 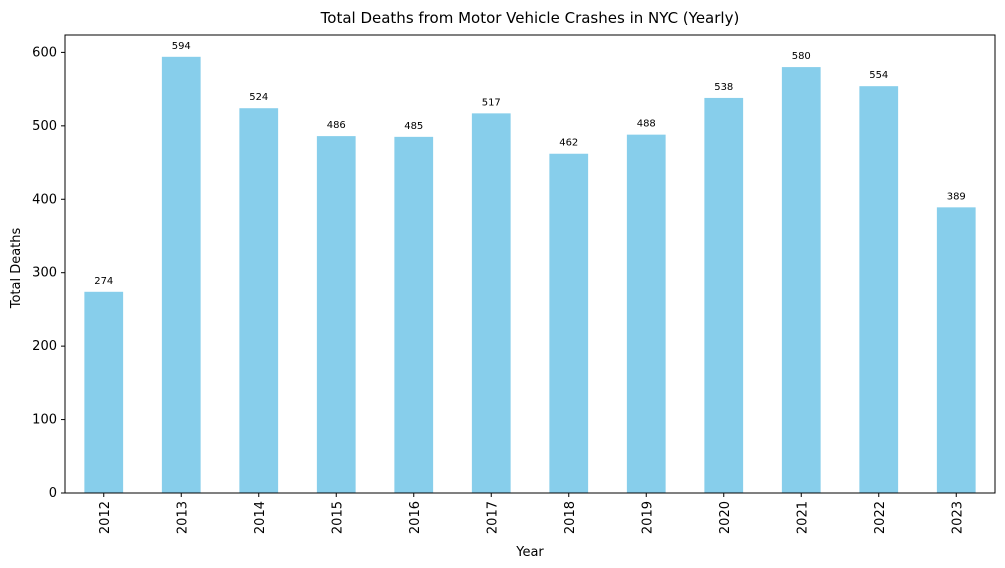 I want to click on x-tick-label: 2017, so click(x=492, y=517).